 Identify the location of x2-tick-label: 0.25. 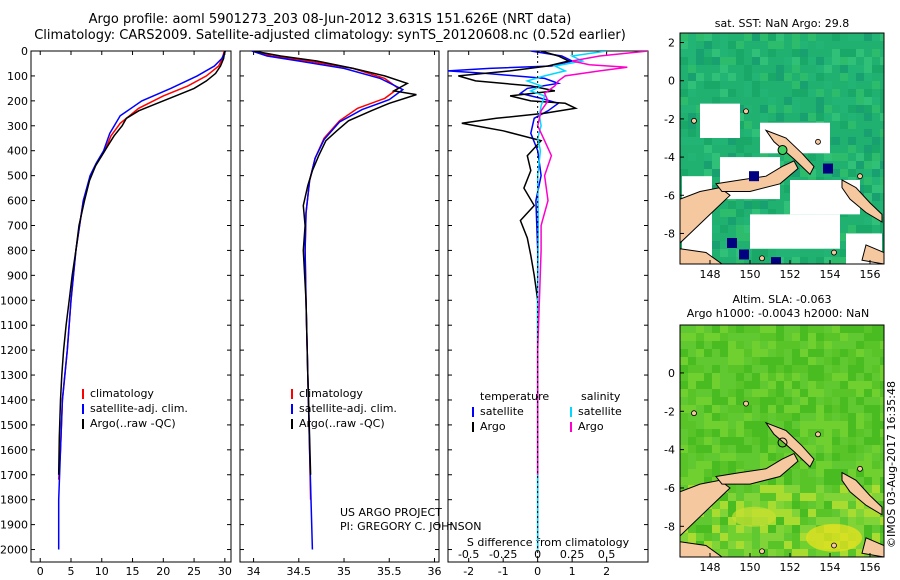
(572, 554).